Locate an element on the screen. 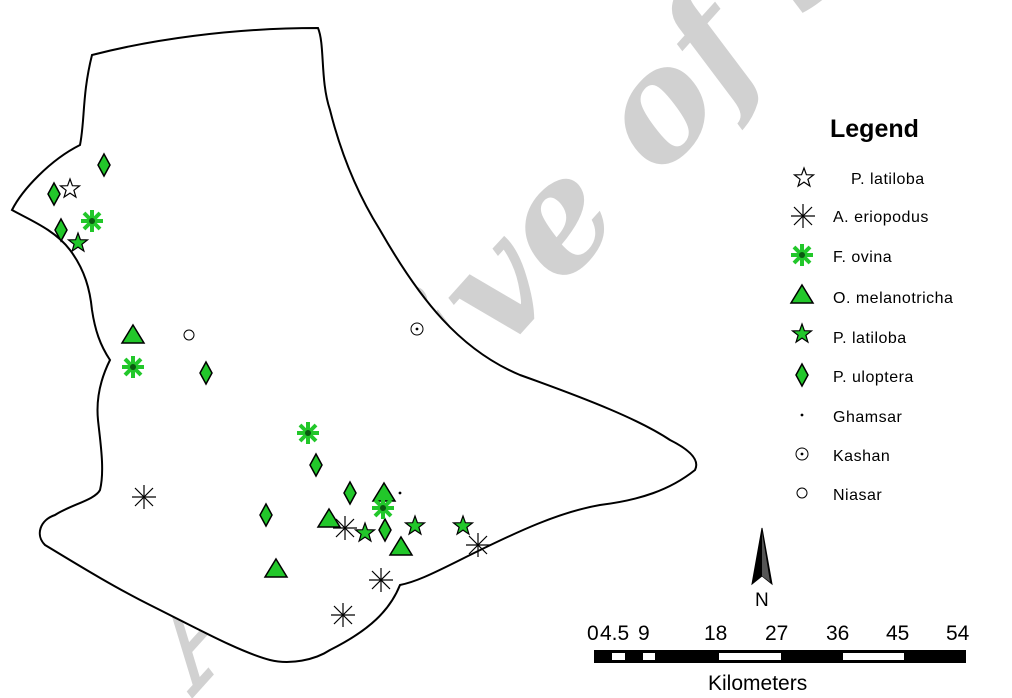 This screenshot has height=698, width=1012. legend-label: Niasar is located at coordinates (857, 495).